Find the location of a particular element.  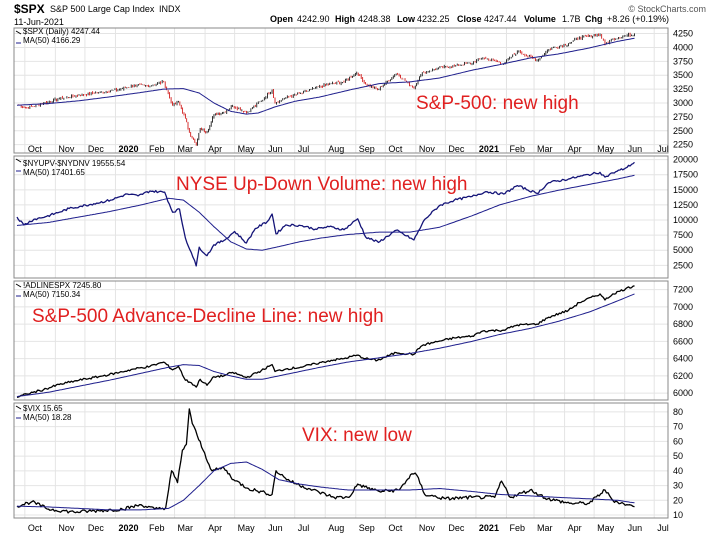

x-tick-label-top: May is located at coordinates (606, 149).